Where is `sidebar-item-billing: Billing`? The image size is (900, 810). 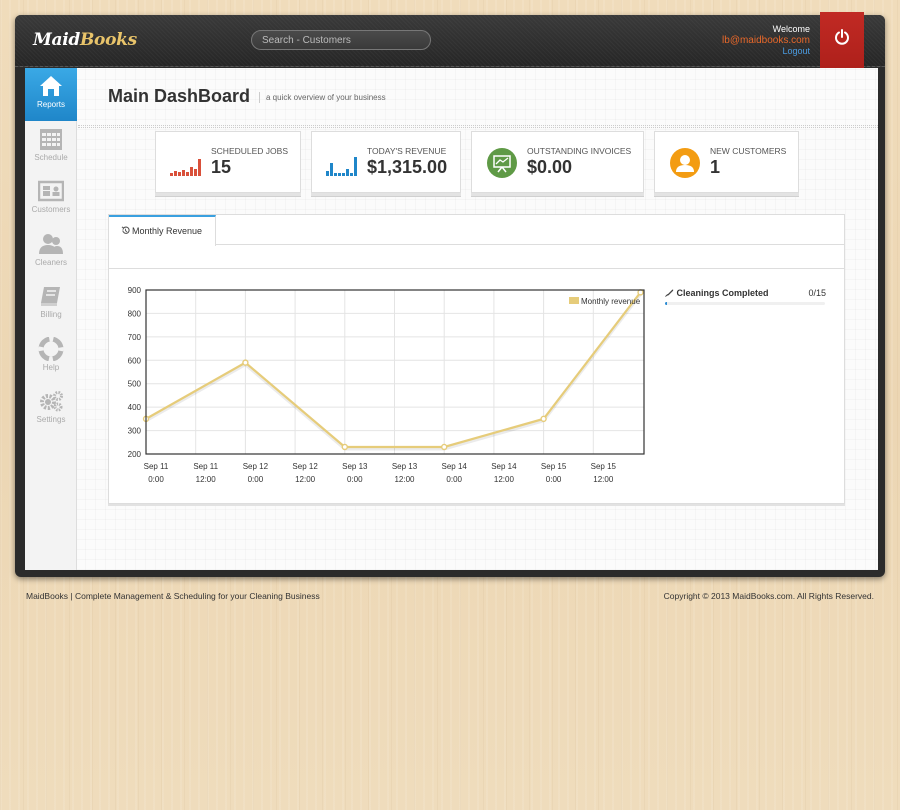
sidebar-item-billing: Billing is located at coordinates (51, 304).